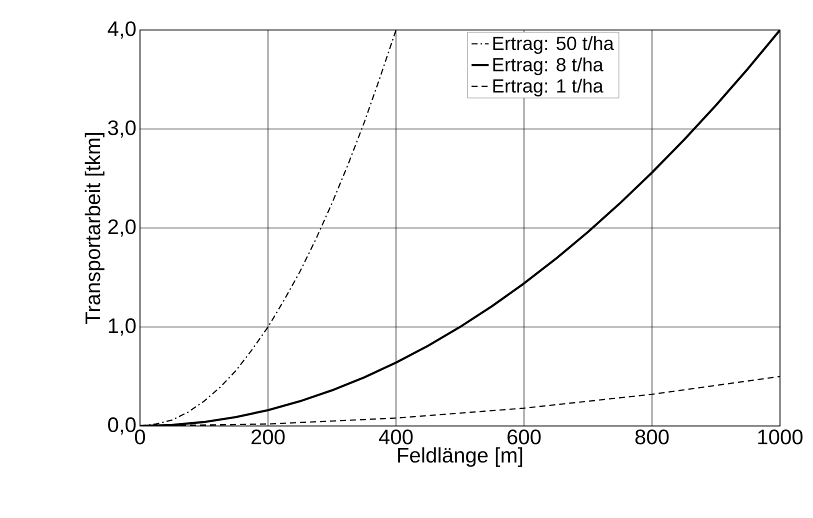  What do you see at coordinates (460, 457) in the screenshot?
I see `x-axis-title: Feldlänge [m]` at bounding box center [460, 457].